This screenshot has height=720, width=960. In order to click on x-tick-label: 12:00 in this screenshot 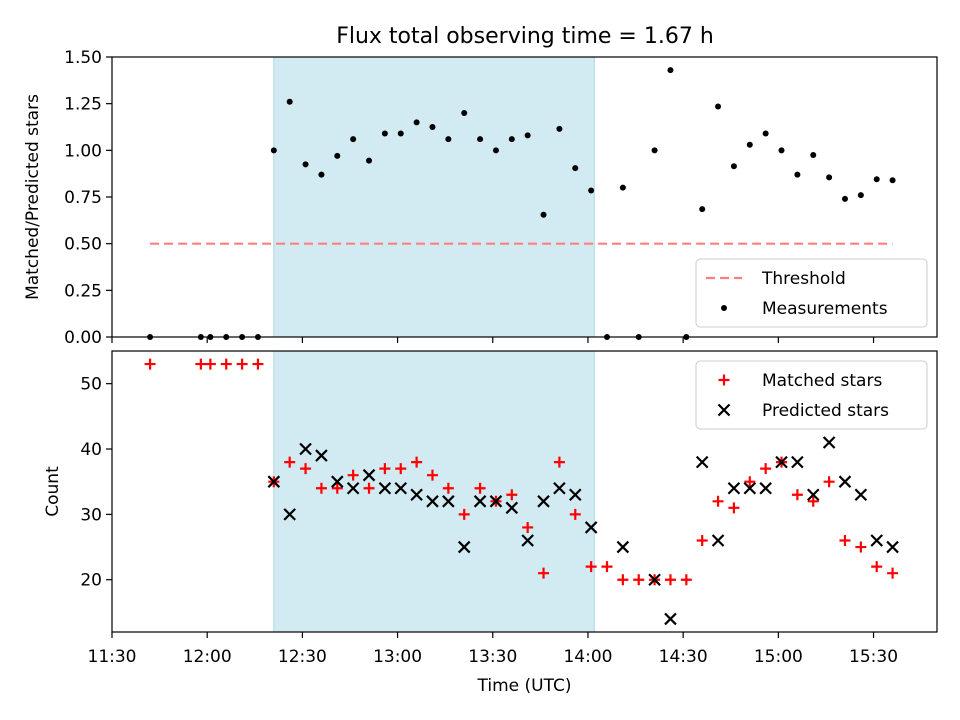, I will do `click(207, 657)`.